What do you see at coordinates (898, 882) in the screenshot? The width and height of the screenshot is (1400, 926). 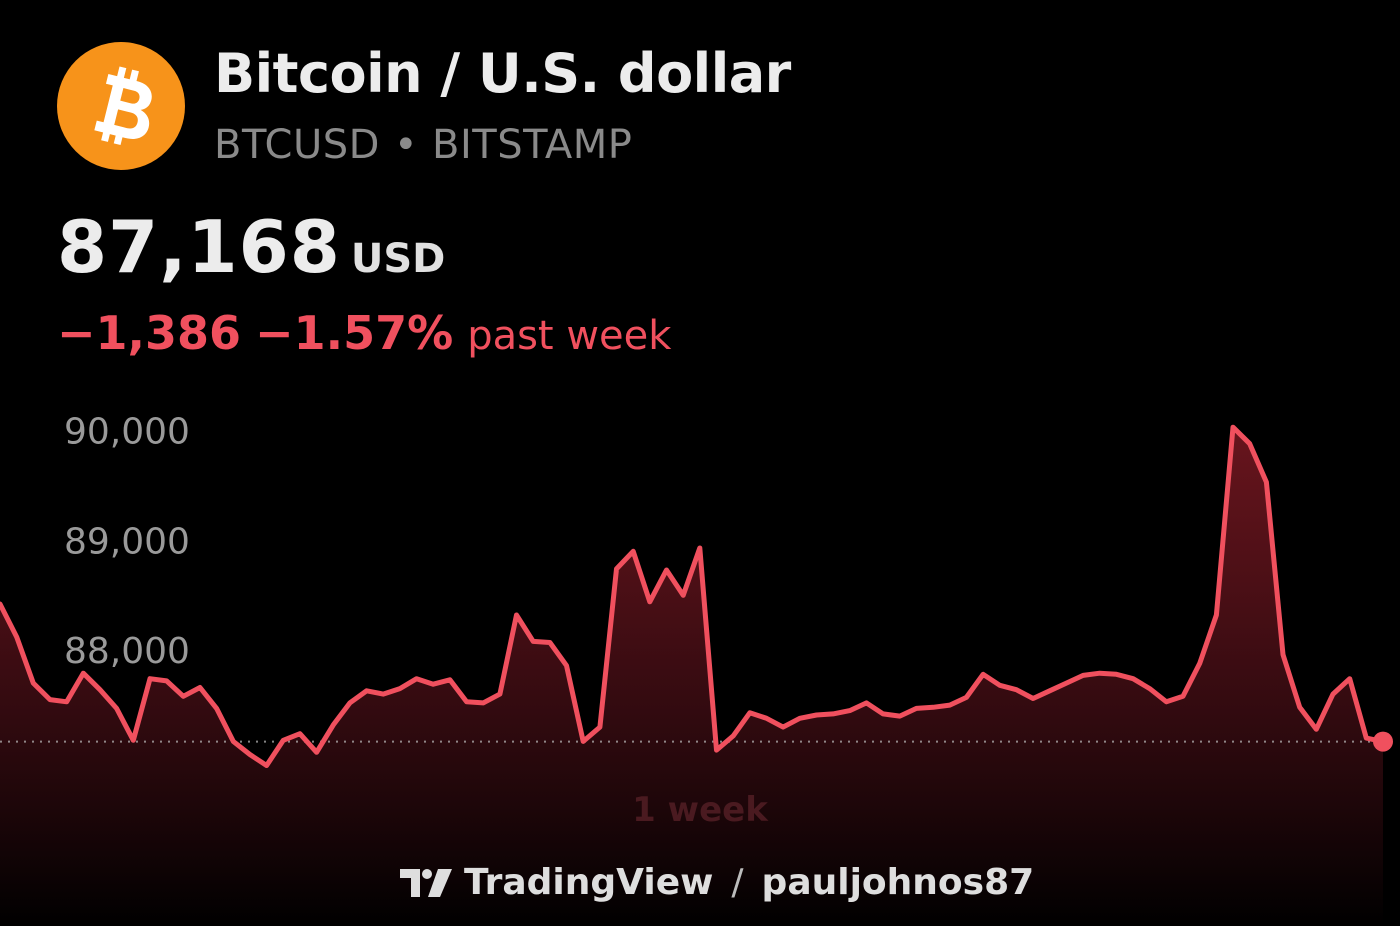 I see `author-name: pauljohnos87` at bounding box center [898, 882].